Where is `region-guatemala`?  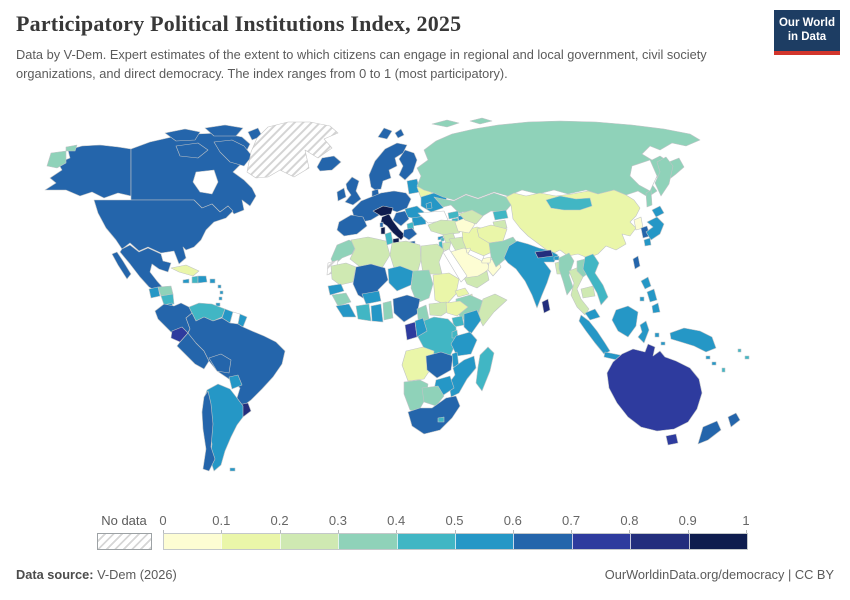 region-guatemala is located at coordinates (154, 292).